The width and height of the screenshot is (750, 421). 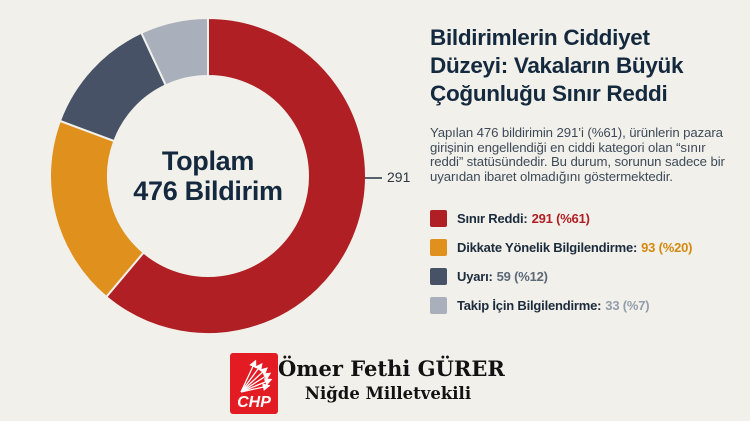 What do you see at coordinates (256, 376) in the screenshot?
I see `chp-logo-arrows-icon` at bounding box center [256, 376].